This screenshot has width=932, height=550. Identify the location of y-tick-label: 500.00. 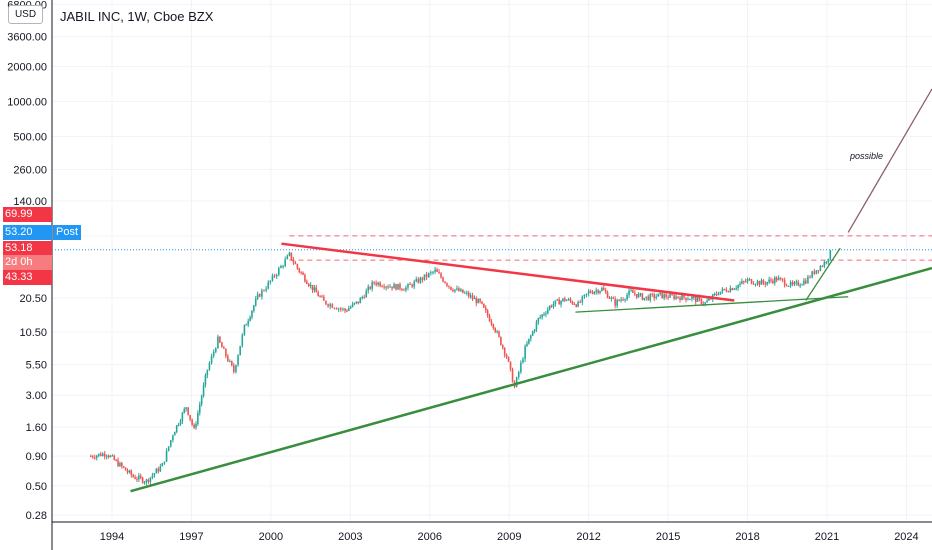
(30, 137).